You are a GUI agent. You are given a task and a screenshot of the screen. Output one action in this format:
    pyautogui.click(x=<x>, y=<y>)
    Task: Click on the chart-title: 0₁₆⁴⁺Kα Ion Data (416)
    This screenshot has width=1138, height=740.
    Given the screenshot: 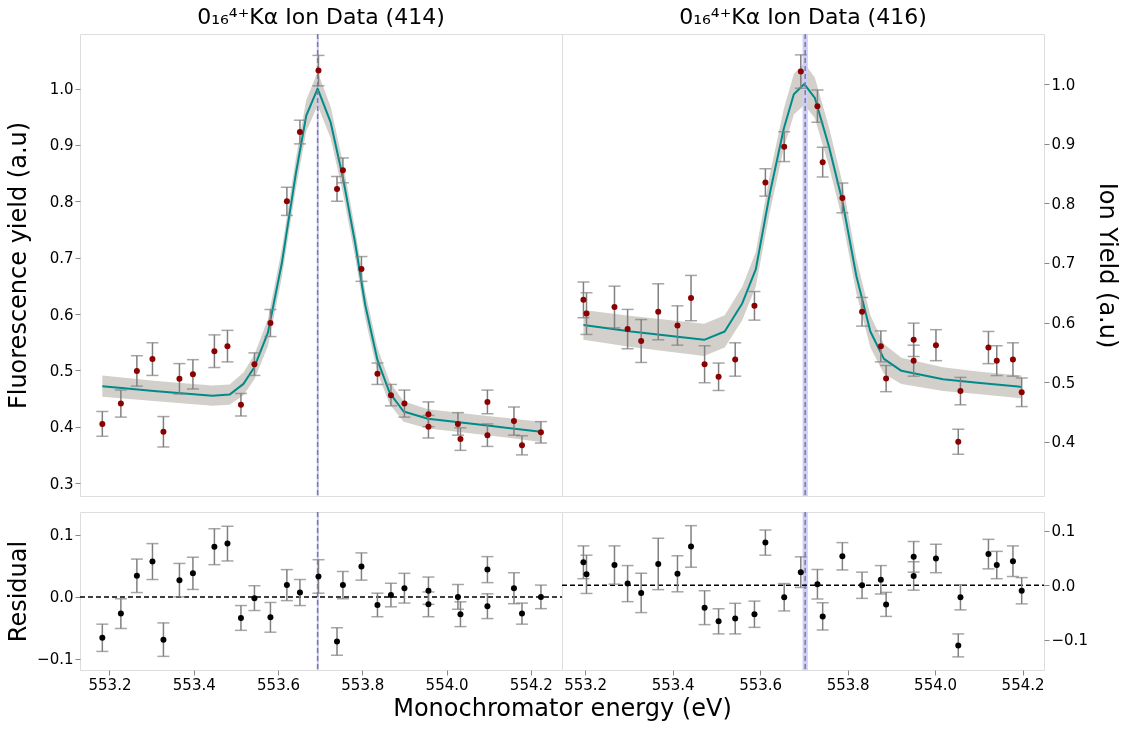 What is the action you would take?
    pyautogui.click(x=803, y=17)
    